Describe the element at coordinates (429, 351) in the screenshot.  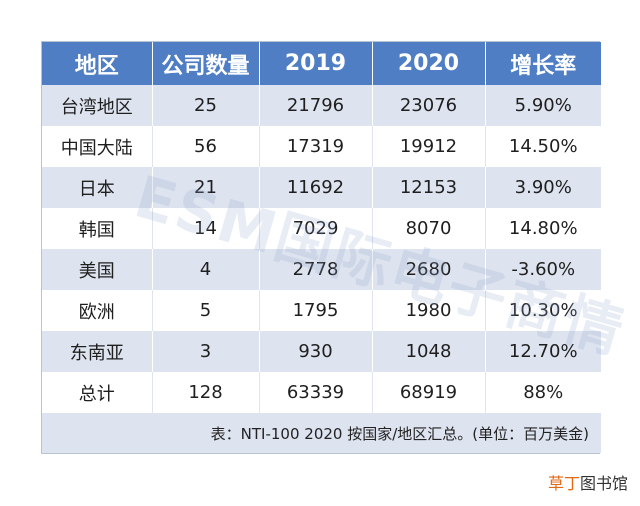
I see `cell-2020: 1048` at that location.